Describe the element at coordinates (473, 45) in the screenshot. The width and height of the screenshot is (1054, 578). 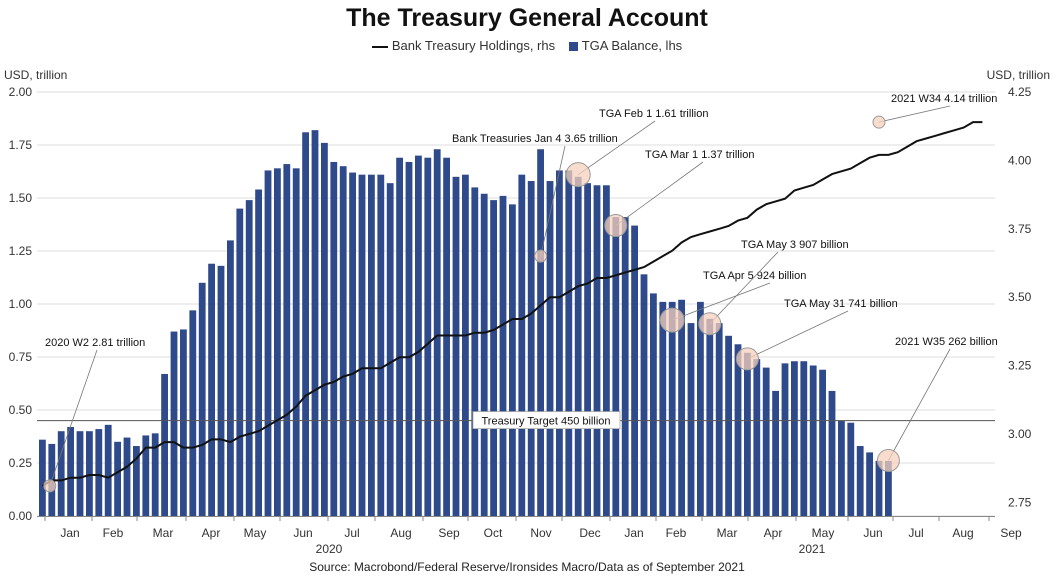
I see `legend-line-label: Bank Treasury Holdings, rhs` at that location.